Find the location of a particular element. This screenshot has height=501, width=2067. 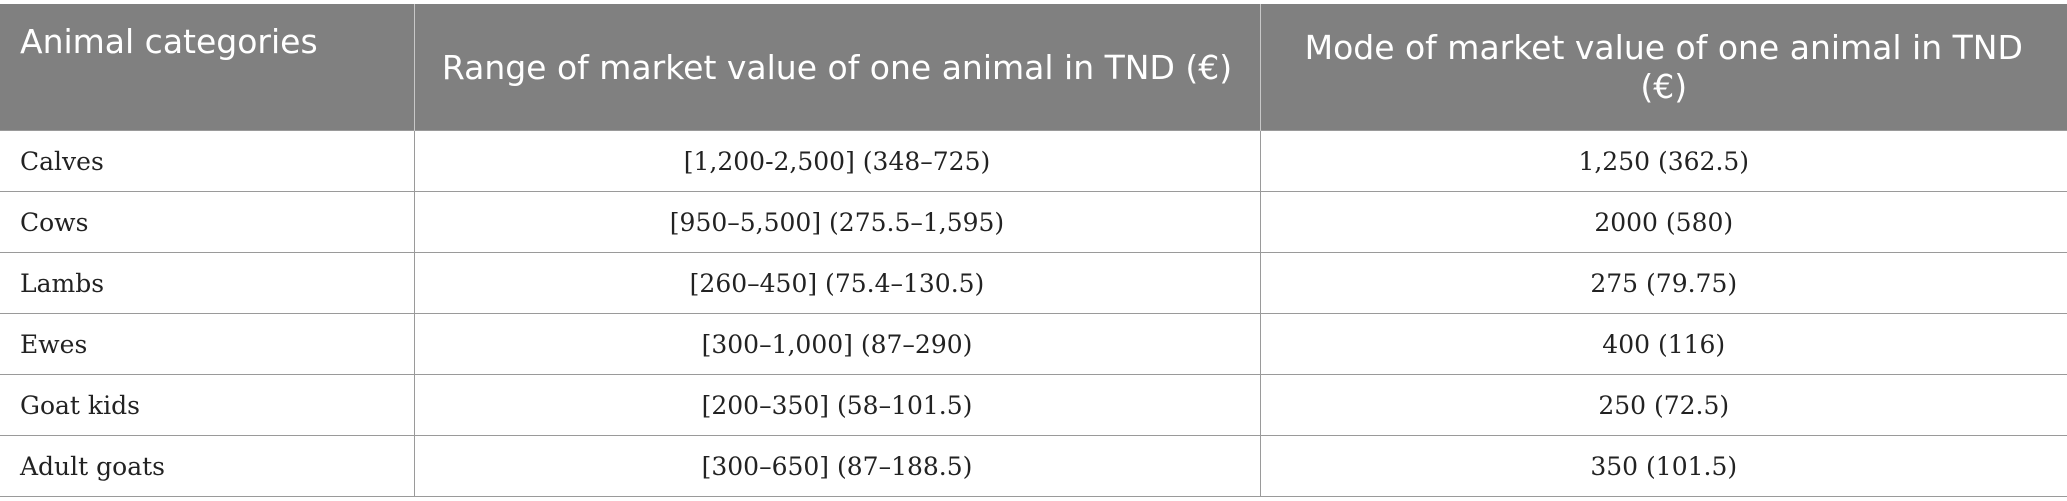

cell-range: [300–650] (87–188.5) is located at coordinates (837, 466).